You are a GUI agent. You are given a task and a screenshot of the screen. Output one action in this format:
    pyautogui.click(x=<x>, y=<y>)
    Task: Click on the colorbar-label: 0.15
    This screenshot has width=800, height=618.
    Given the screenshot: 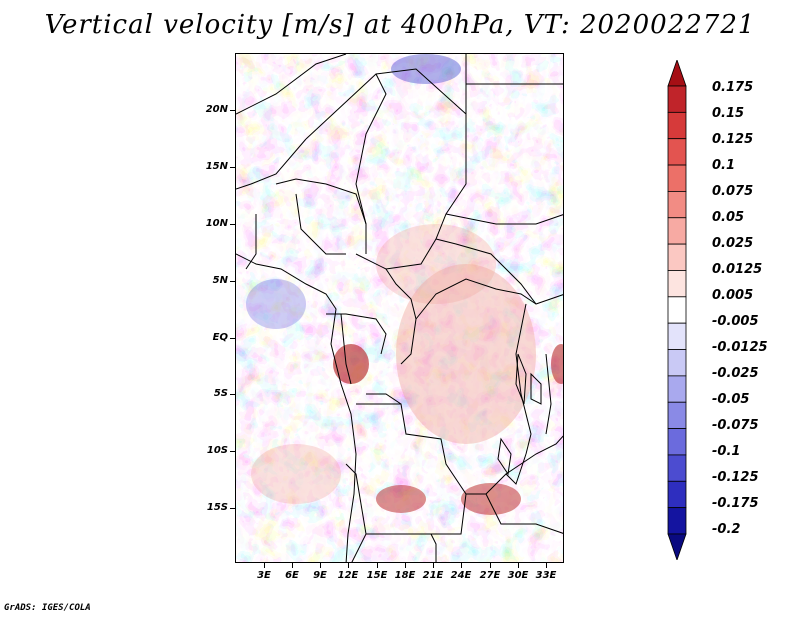 What is the action you would take?
    pyautogui.click(x=728, y=113)
    